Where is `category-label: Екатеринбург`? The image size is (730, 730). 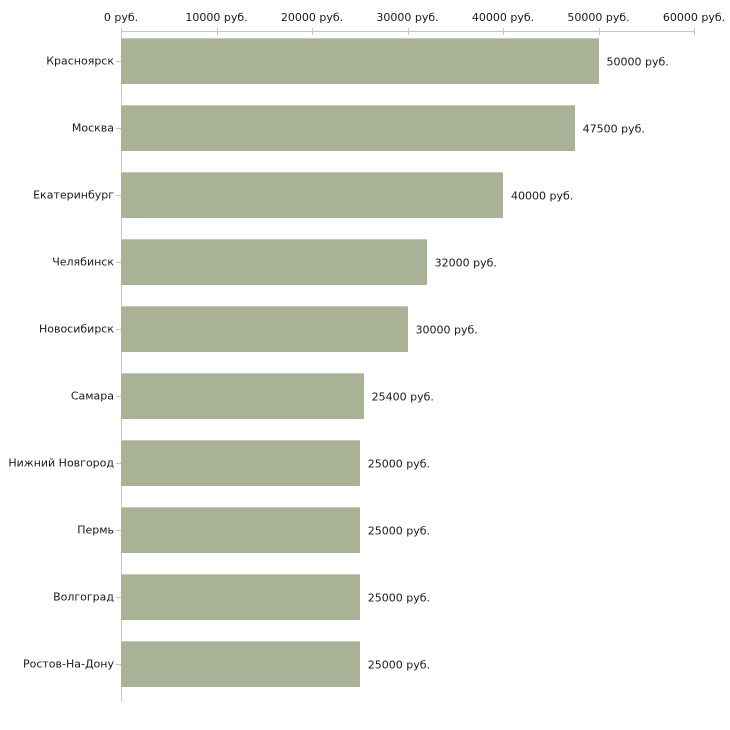 category-label: Екатеринбург is located at coordinates (73, 195).